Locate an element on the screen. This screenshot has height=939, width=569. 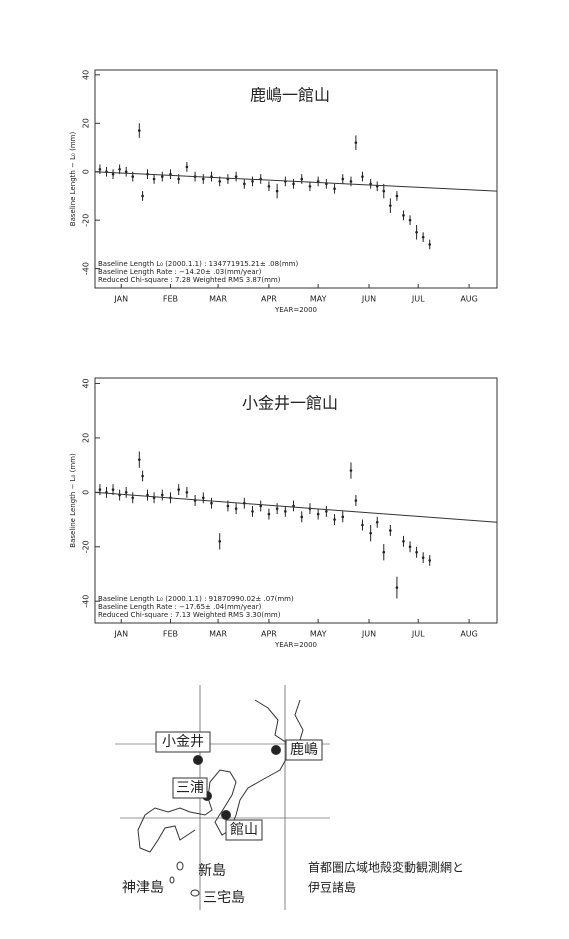
y-tick-label: 20 is located at coordinates (86, 123).